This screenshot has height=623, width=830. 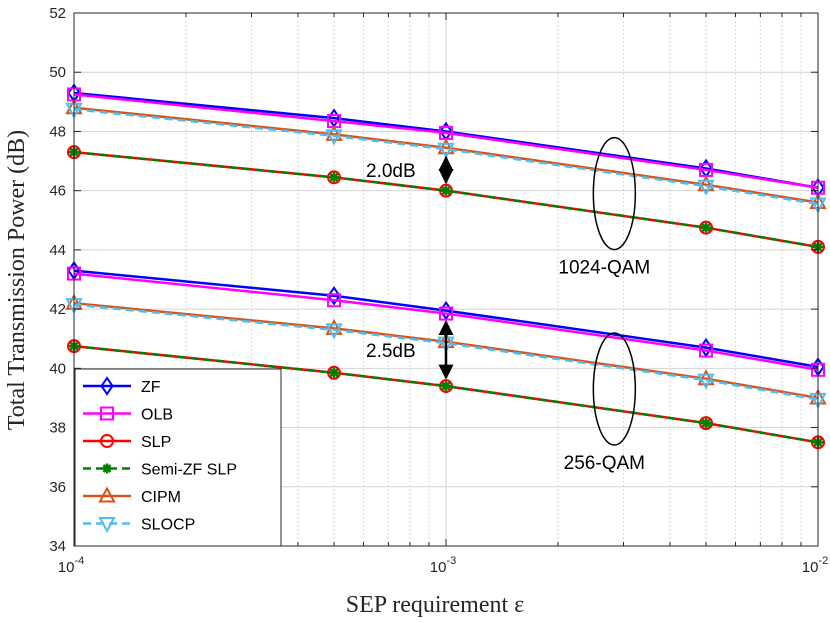 What do you see at coordinates (161, 497) in the screenshot?
I see `legend-label-cipm: CIPM` at bounding box center [161, 497].